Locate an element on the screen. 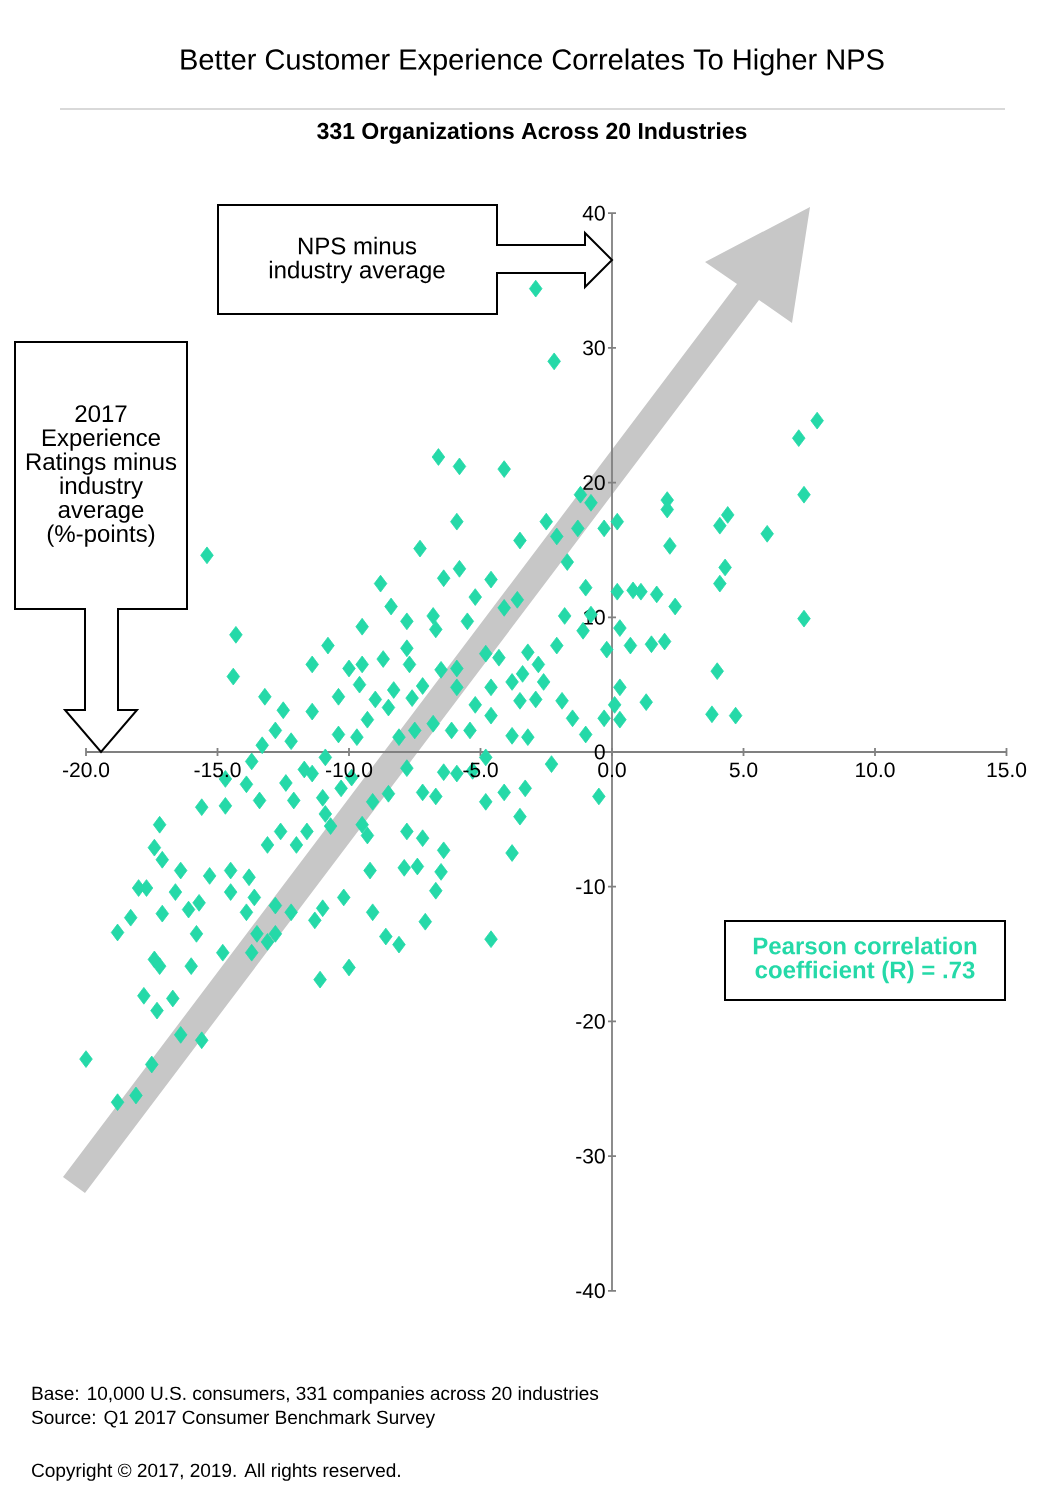  annotation: Pearson correlation coefficient (R) = .73 is located at coordinates (865, 960).